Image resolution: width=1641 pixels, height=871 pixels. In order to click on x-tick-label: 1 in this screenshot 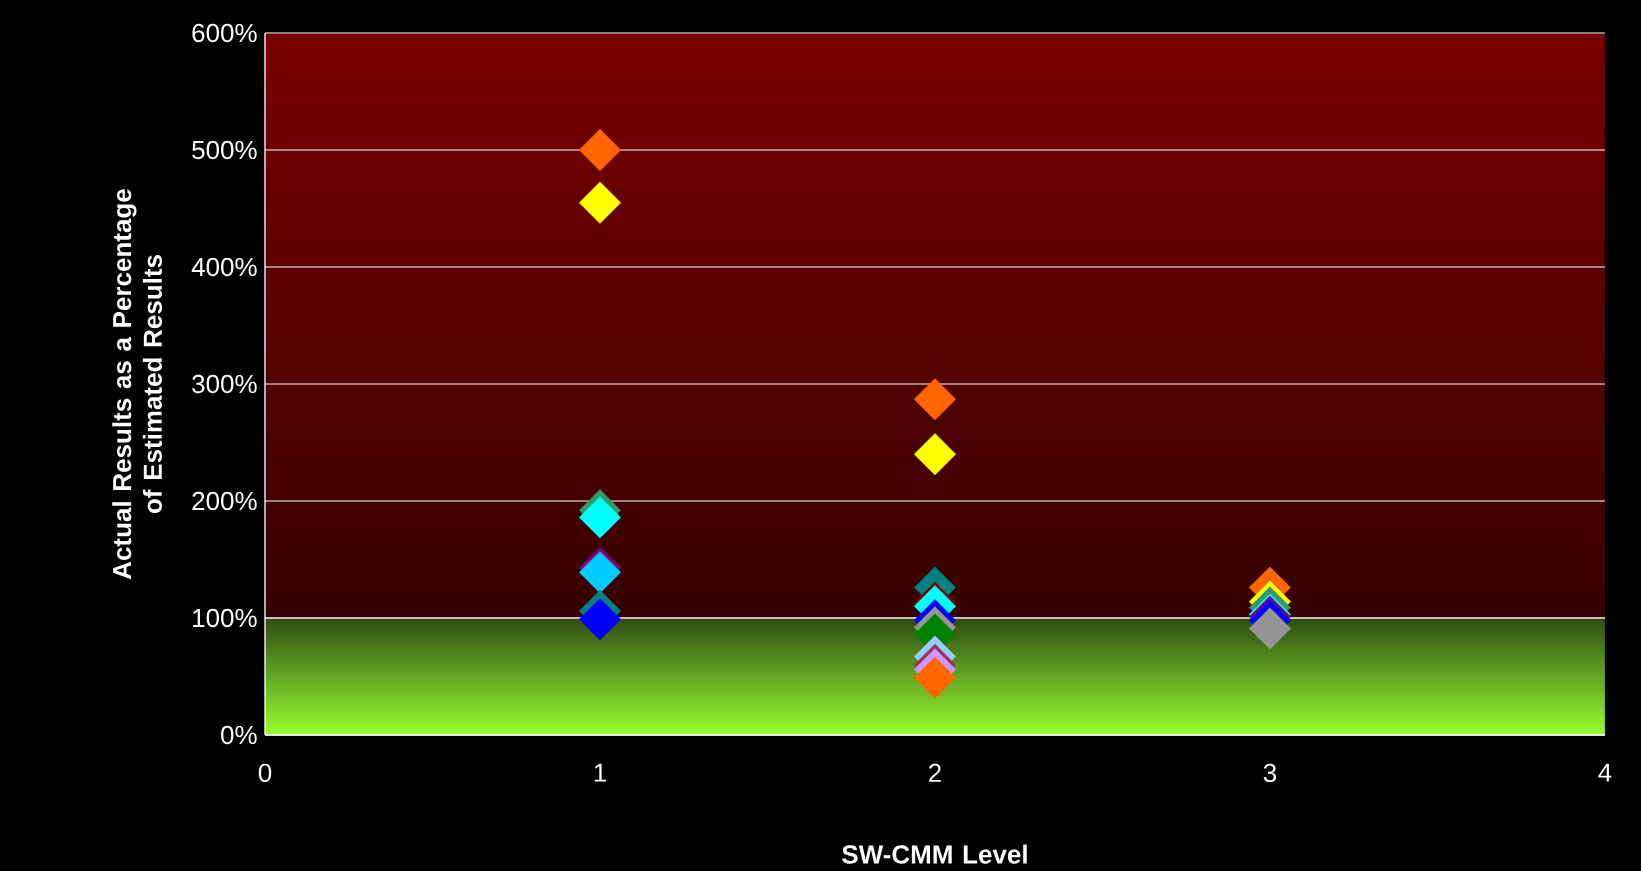, I will do `click(600, 772)`.